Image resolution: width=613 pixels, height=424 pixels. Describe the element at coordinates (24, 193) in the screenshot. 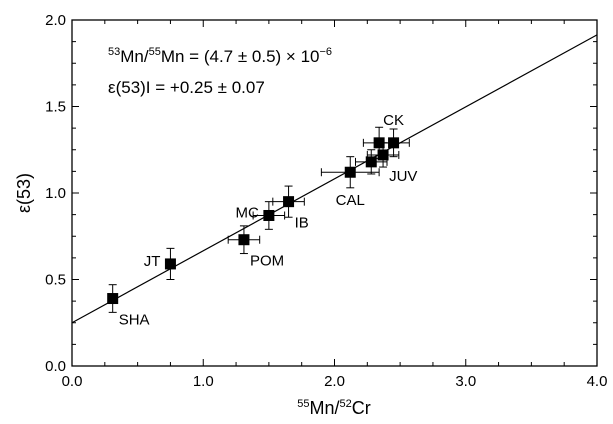

I see `y-axis-title: ε(53)` at that location.